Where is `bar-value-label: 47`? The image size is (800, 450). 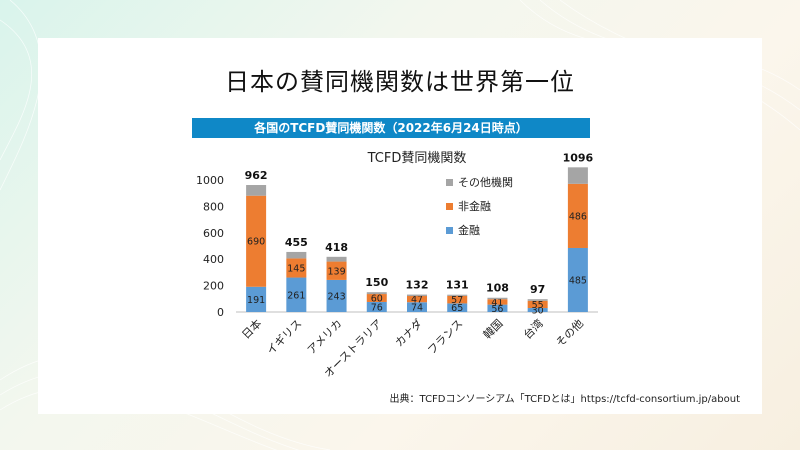 bar-value-label: 47 is located at coordinates (417, 300).